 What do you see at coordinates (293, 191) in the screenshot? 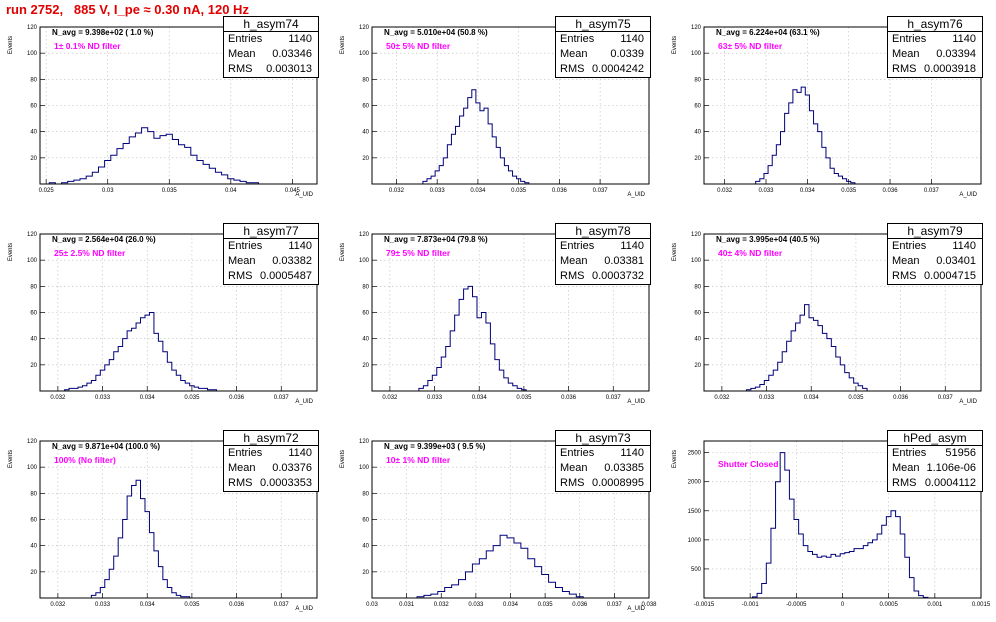
I see `x-tick-label: 0.045` at bounding box center [293, 191].